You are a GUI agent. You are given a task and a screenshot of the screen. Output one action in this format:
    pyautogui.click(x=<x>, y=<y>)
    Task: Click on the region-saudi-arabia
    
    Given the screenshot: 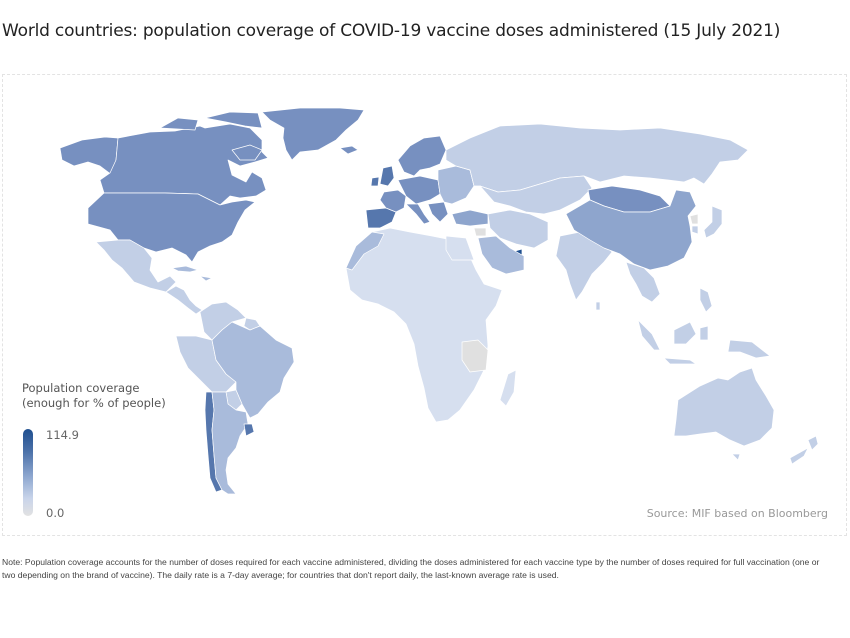 What is the action you would take?
    pyautogui.click(x=501, y=255)
    